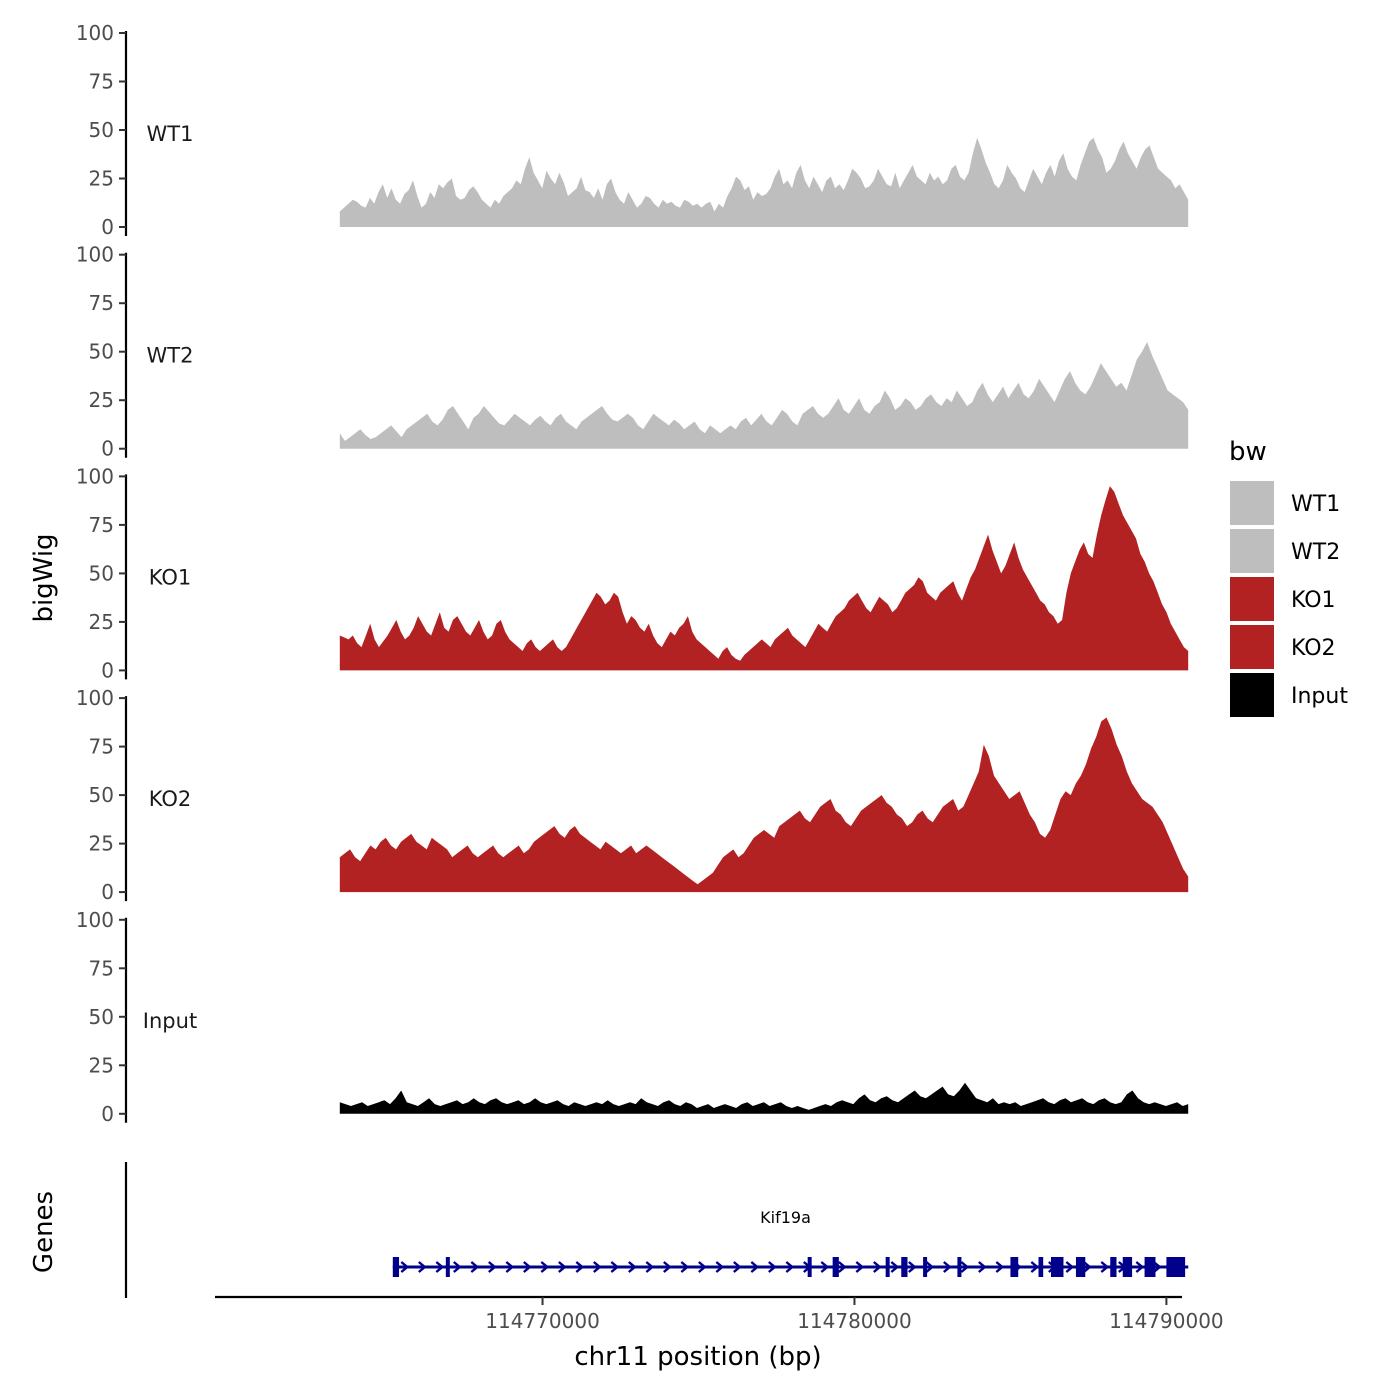 The width and height of the screenshot is (1400, 1400). What do you see at coordinates (1315, 504) in the screenshot?
I see `legend-label-wt1: WT1` at bounding box center [1315, 504].